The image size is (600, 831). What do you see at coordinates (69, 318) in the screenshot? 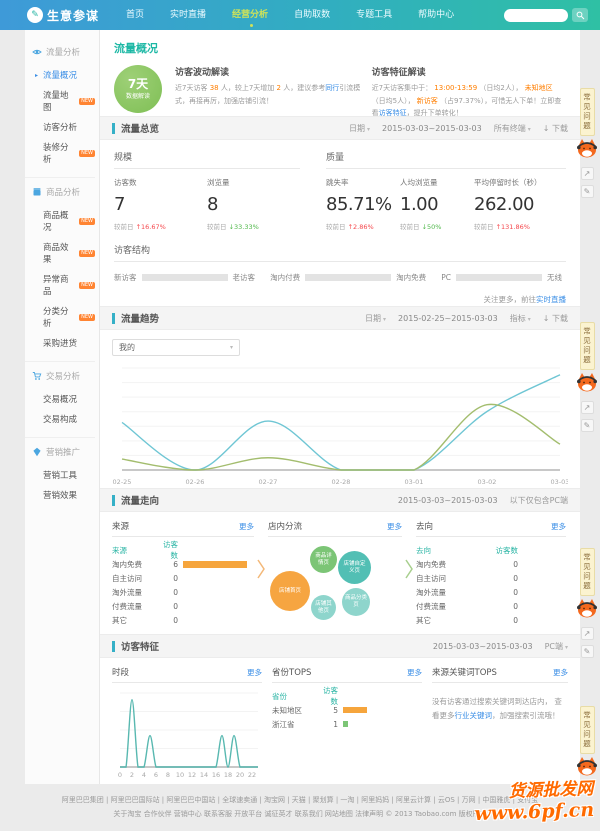
I see `sidebar-item-category-analysis: 分类分析 NEW` at bounding box center [69, 318].